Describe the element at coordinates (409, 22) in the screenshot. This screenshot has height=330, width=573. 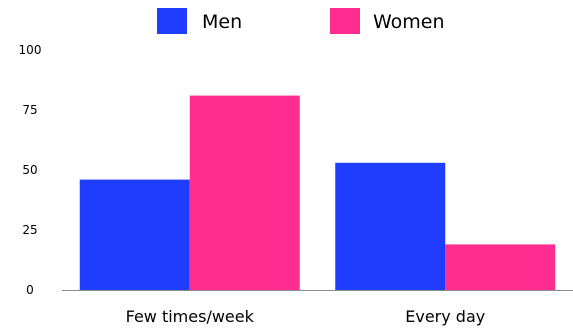
I see `legend-label-women: Women` at that location.